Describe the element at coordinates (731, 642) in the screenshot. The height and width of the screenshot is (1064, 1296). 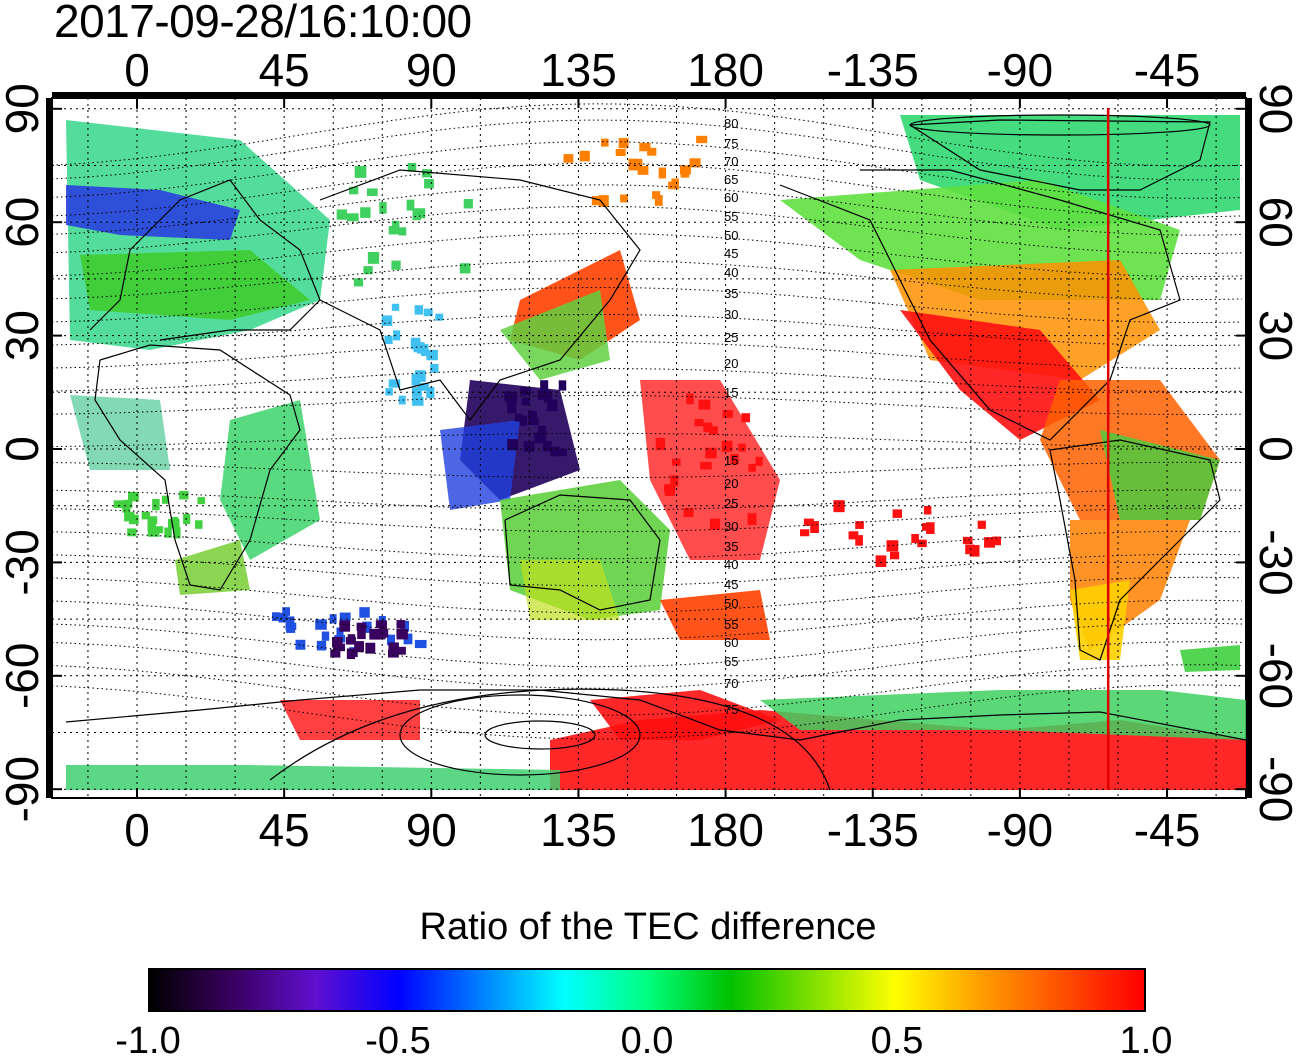
I see `mlat-label: 60` at that location.